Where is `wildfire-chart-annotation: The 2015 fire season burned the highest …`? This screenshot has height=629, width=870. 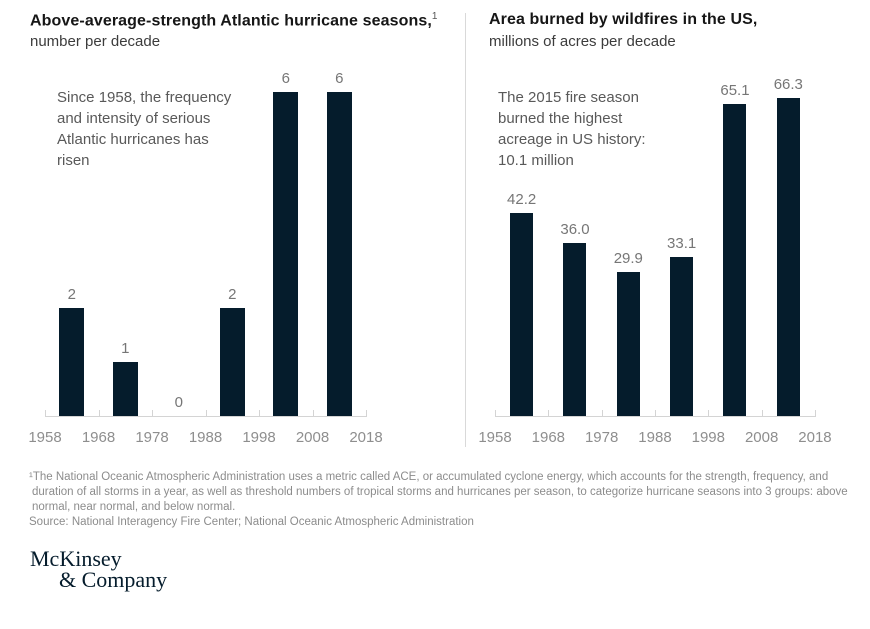
wildfire-chart-annotation: The 2015 fire season burned the highest … is located at coordinates (572, 129).